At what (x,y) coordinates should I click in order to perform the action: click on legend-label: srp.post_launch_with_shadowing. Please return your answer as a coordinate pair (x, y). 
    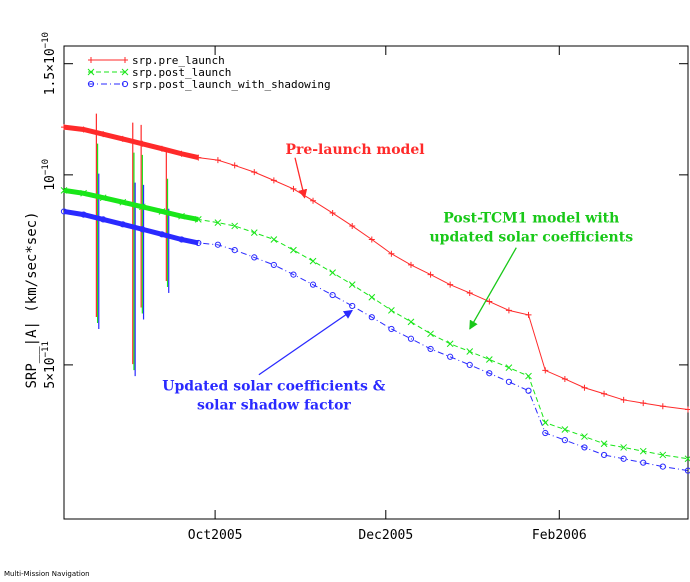
    Looking at the image, I should click on (231, 84).